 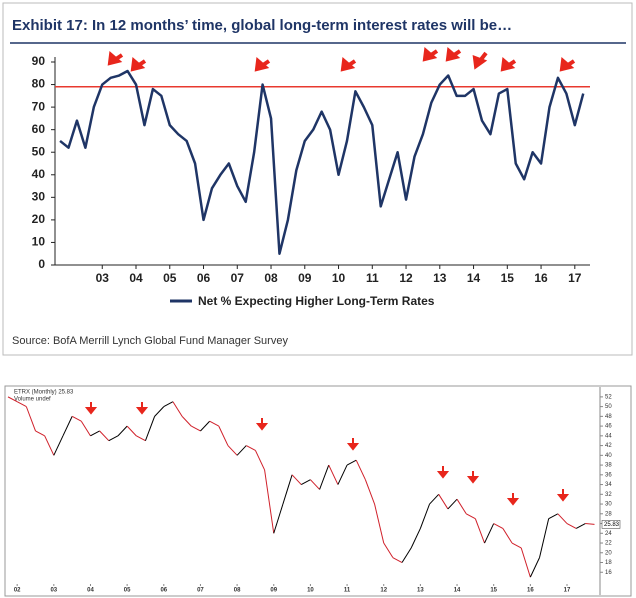 I want to click on x-tick-label: 05, so click(x=170, y=278).